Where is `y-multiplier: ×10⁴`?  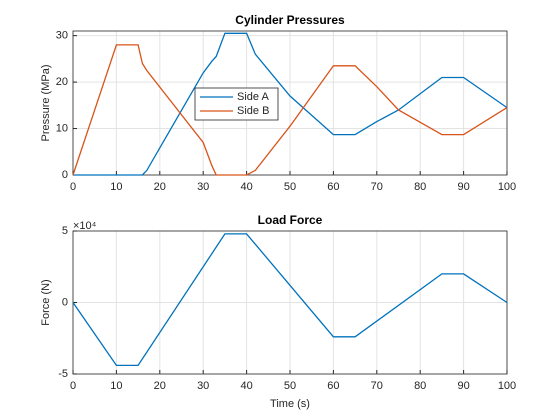
y-multiplier: ×10⁴ is located at coordinates (85, 226).